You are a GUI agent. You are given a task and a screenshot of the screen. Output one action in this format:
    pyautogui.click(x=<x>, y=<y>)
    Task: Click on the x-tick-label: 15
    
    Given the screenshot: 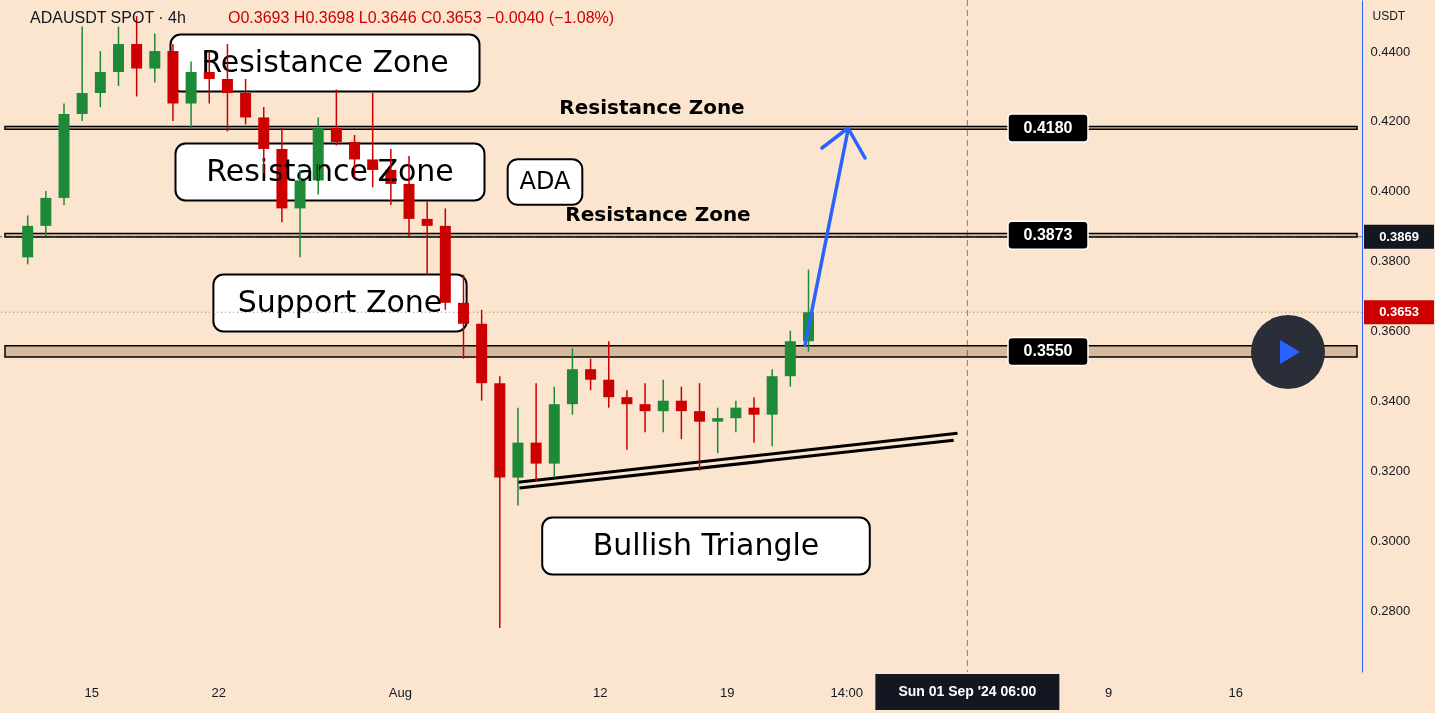 What is the action you would take?
    pyautogui.click(x=91, y=692)
    